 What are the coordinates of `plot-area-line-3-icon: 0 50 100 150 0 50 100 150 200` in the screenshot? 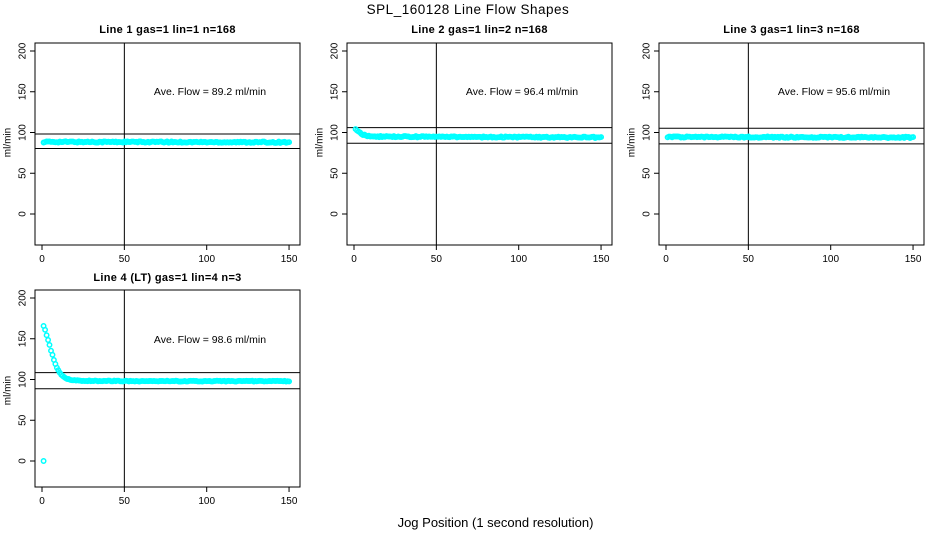 It's located at (783, 153).